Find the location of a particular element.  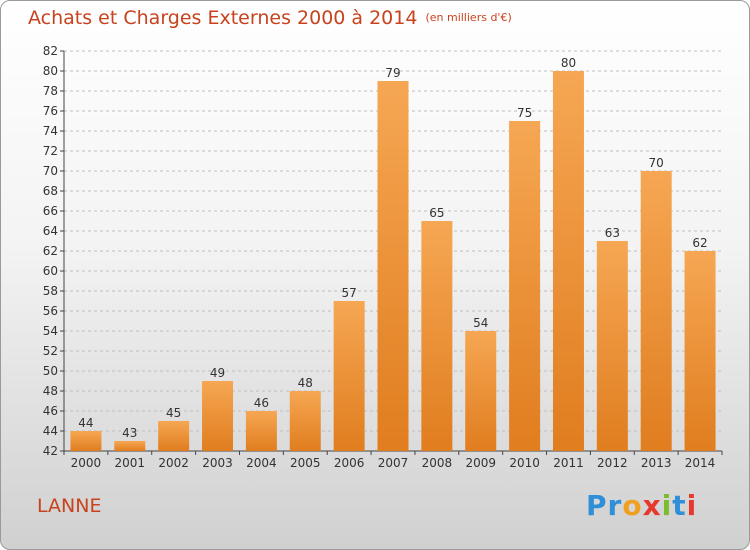

y-tick-label: 70 is located at coordinates (50, 171).